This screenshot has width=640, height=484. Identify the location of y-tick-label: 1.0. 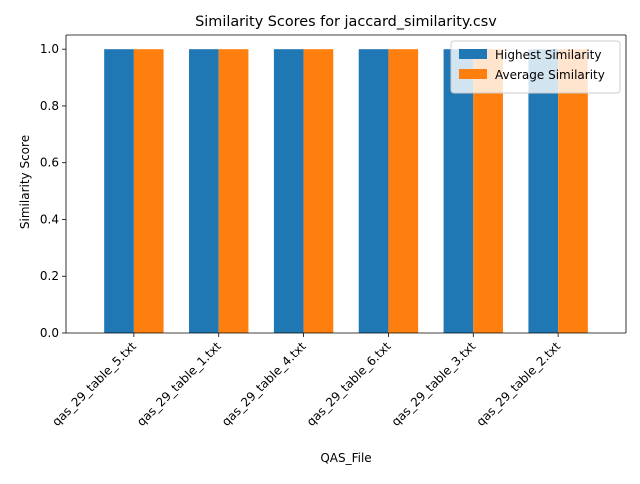
(49, 49).